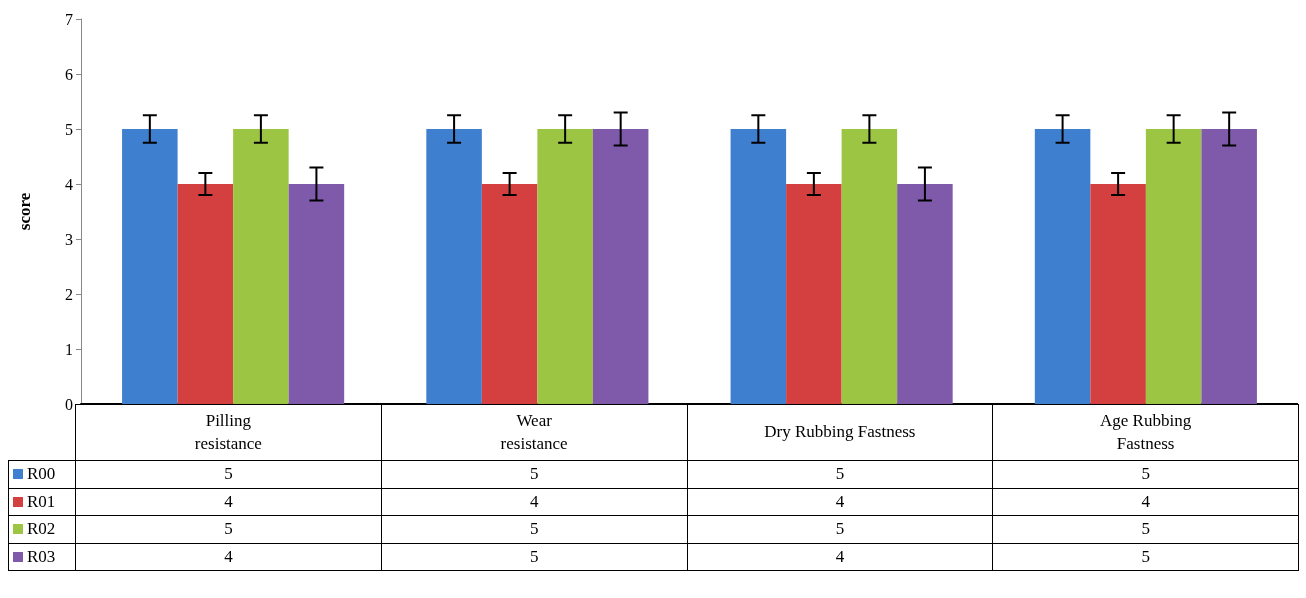  What do you see at coordinates (42, 529) in the screenshot?
I see `legend-label: R02` at bounding box center [42, 529].